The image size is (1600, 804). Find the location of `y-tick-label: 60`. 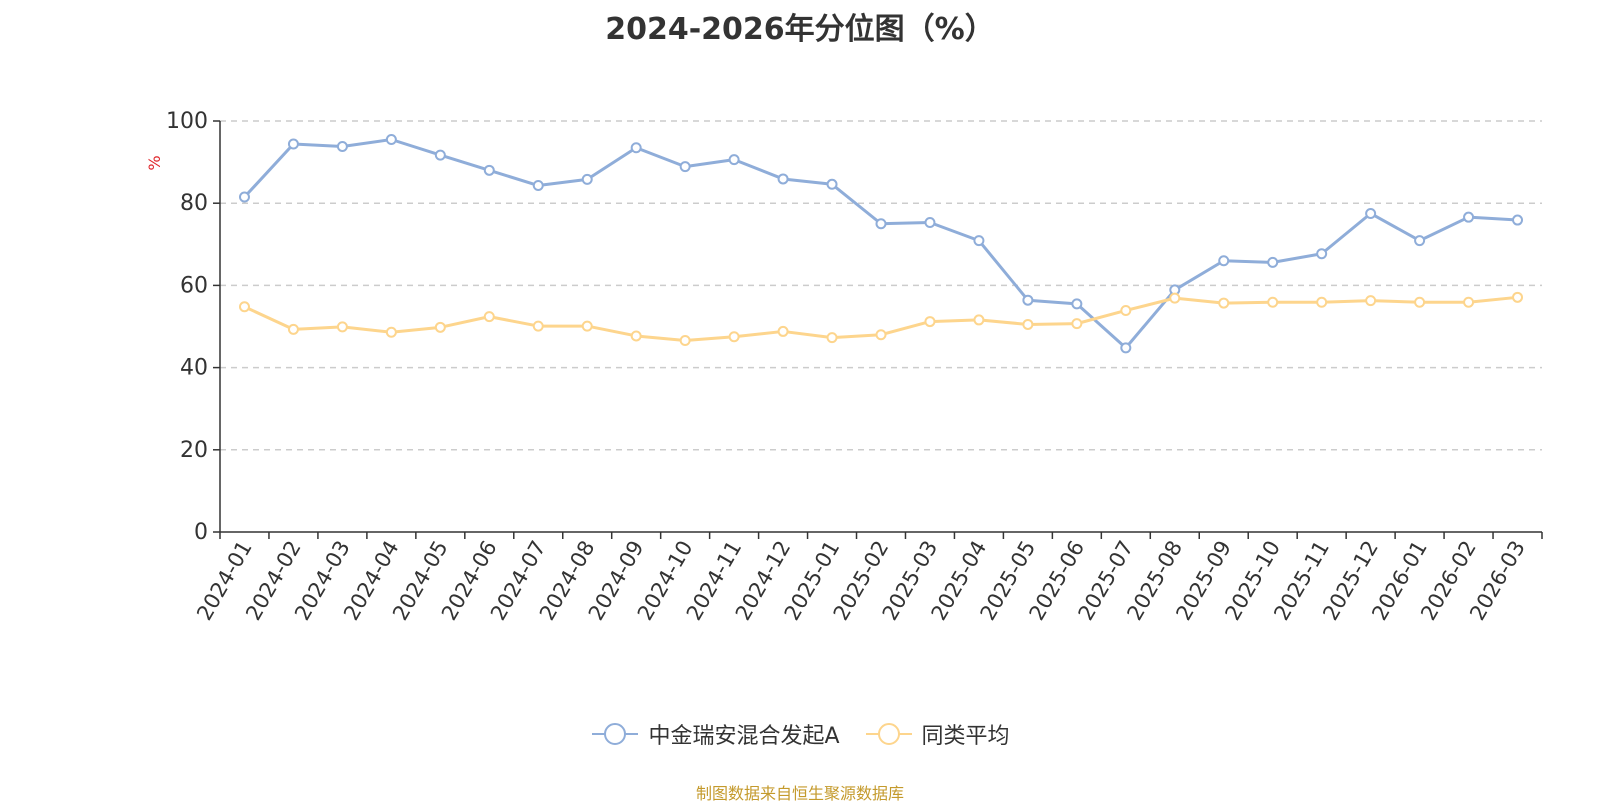

y-tick-label: 60 is located at coordinates (194, 285).